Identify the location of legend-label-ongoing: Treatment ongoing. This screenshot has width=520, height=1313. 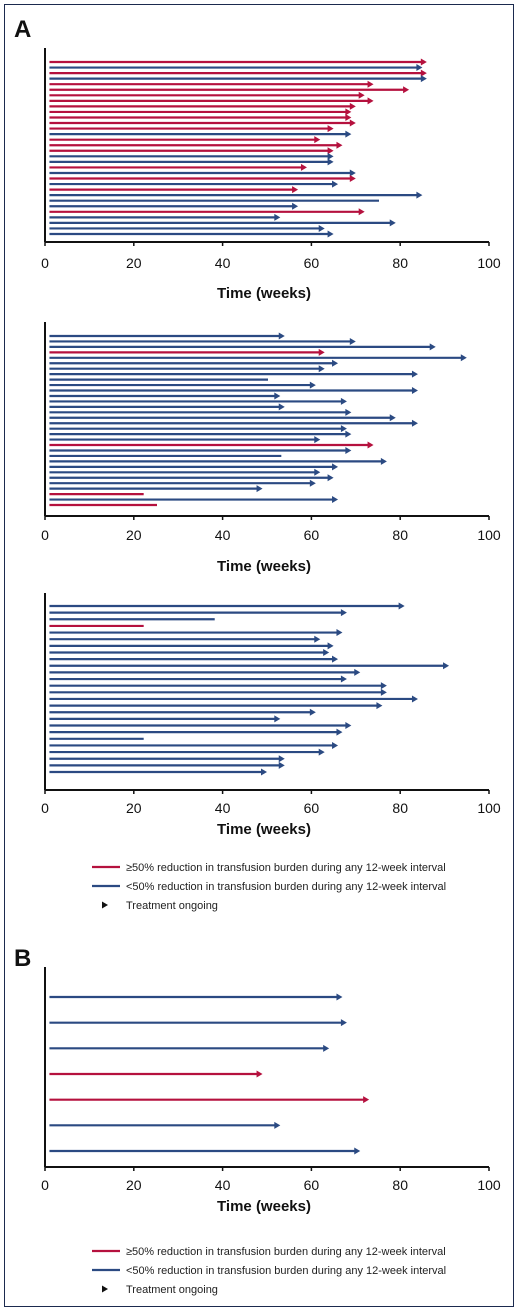
(172, 906).